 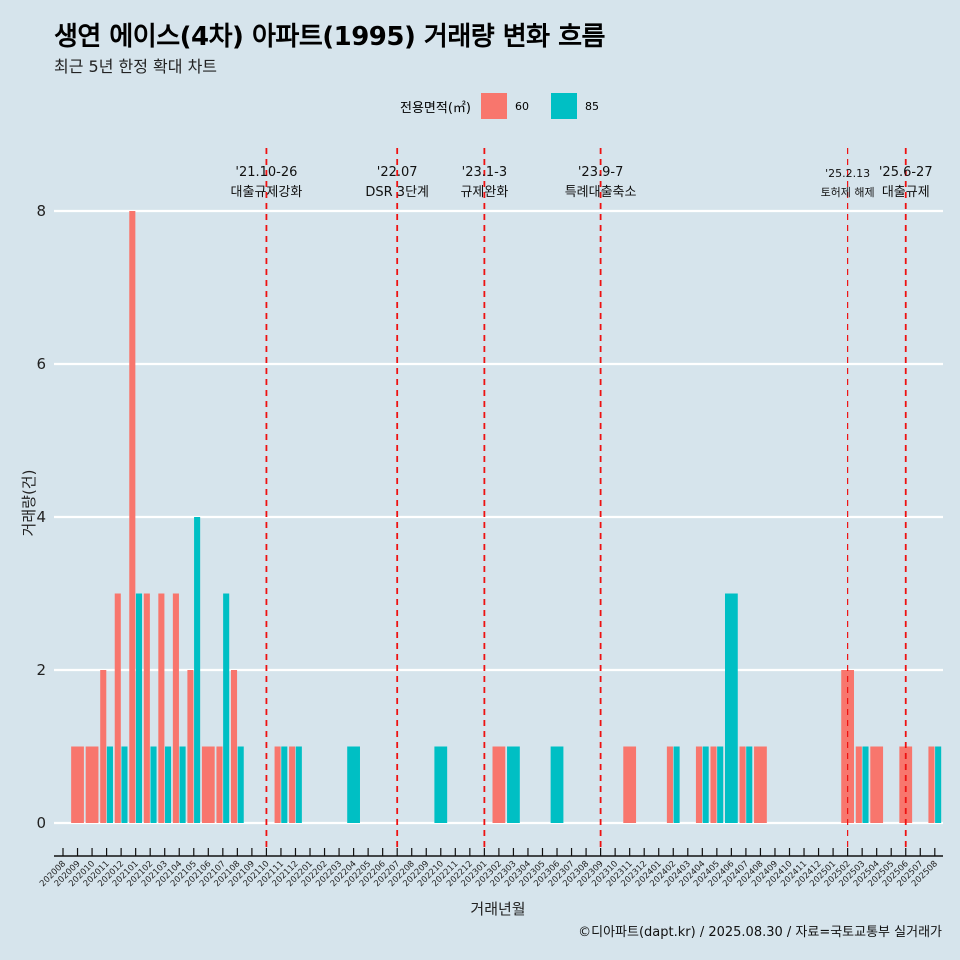 I want to click on y-axis-label: 거래량(건), so click(x=29, y=503).